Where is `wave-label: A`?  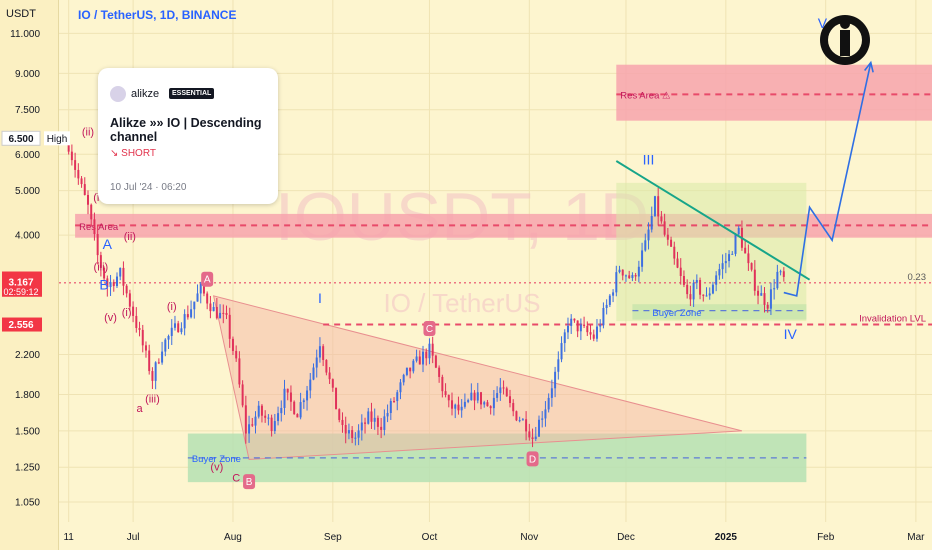 wave-label: A is located at coordinates (108, 244).